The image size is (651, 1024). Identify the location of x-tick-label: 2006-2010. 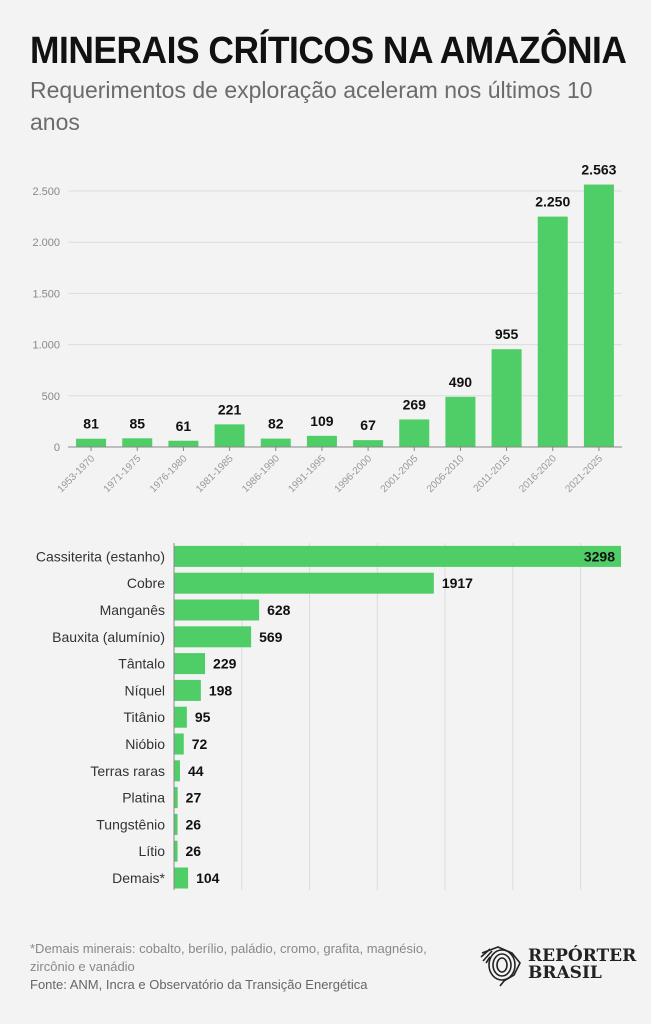
(446, 474).